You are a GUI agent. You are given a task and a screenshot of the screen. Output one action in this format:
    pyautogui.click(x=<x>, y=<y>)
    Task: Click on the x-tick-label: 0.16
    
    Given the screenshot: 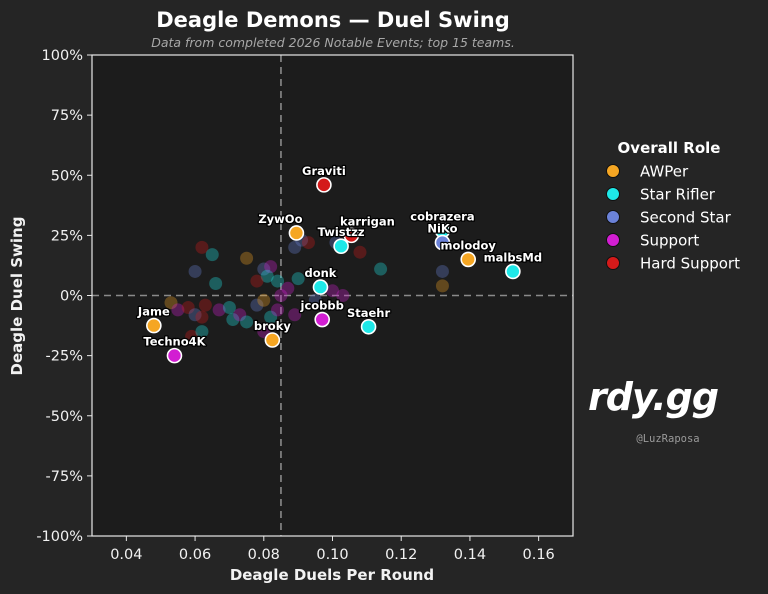 What is the action you would take?
    pyautogui.click(x=538, y=555)
    